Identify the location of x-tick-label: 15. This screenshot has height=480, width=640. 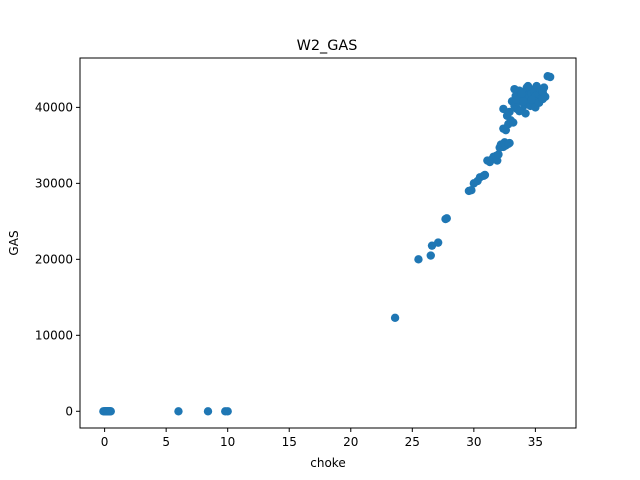
(289, 442).